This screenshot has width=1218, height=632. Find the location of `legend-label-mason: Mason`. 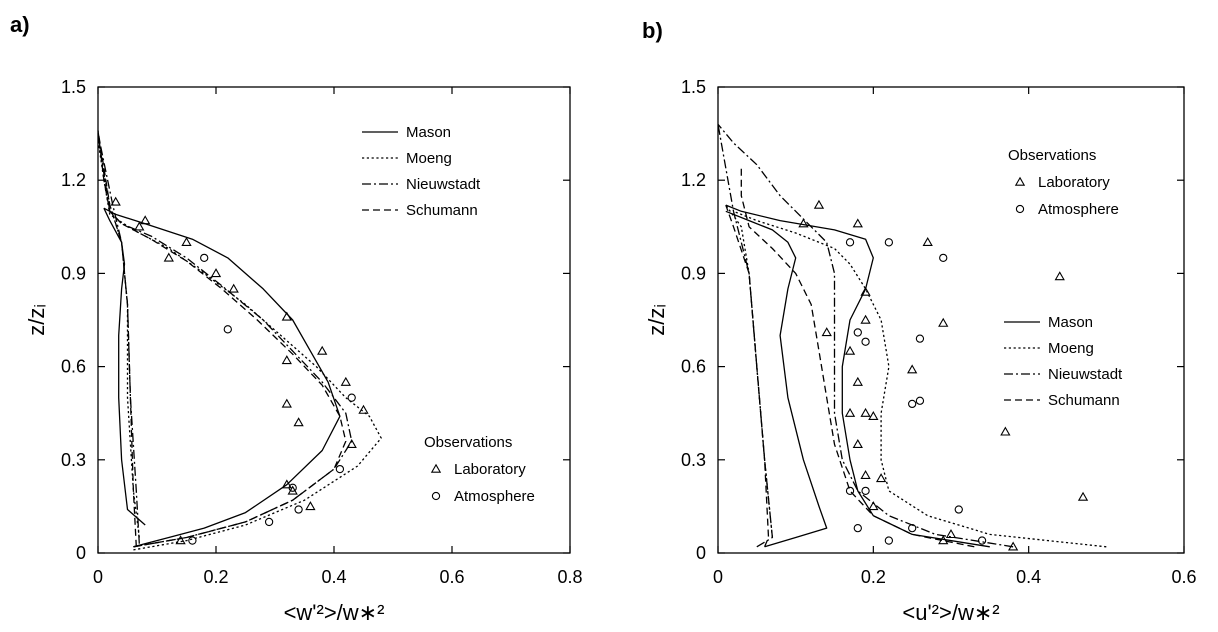

legend-label-mason: Mason is located at coordinates (1070, 322).